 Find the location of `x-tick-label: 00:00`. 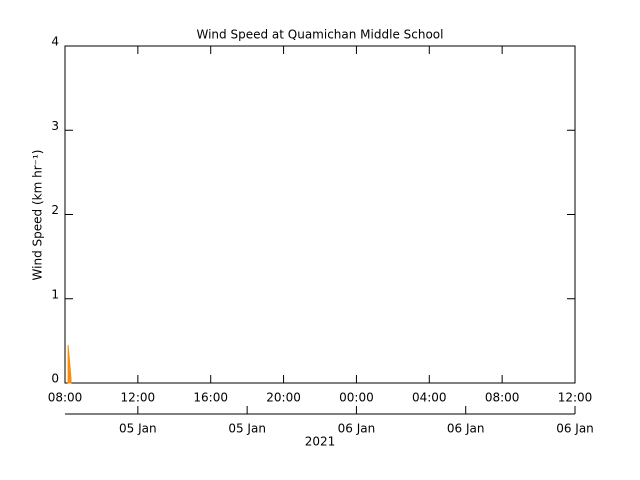

x-tick-label: 00:00 is located at coordinates (356, 398).